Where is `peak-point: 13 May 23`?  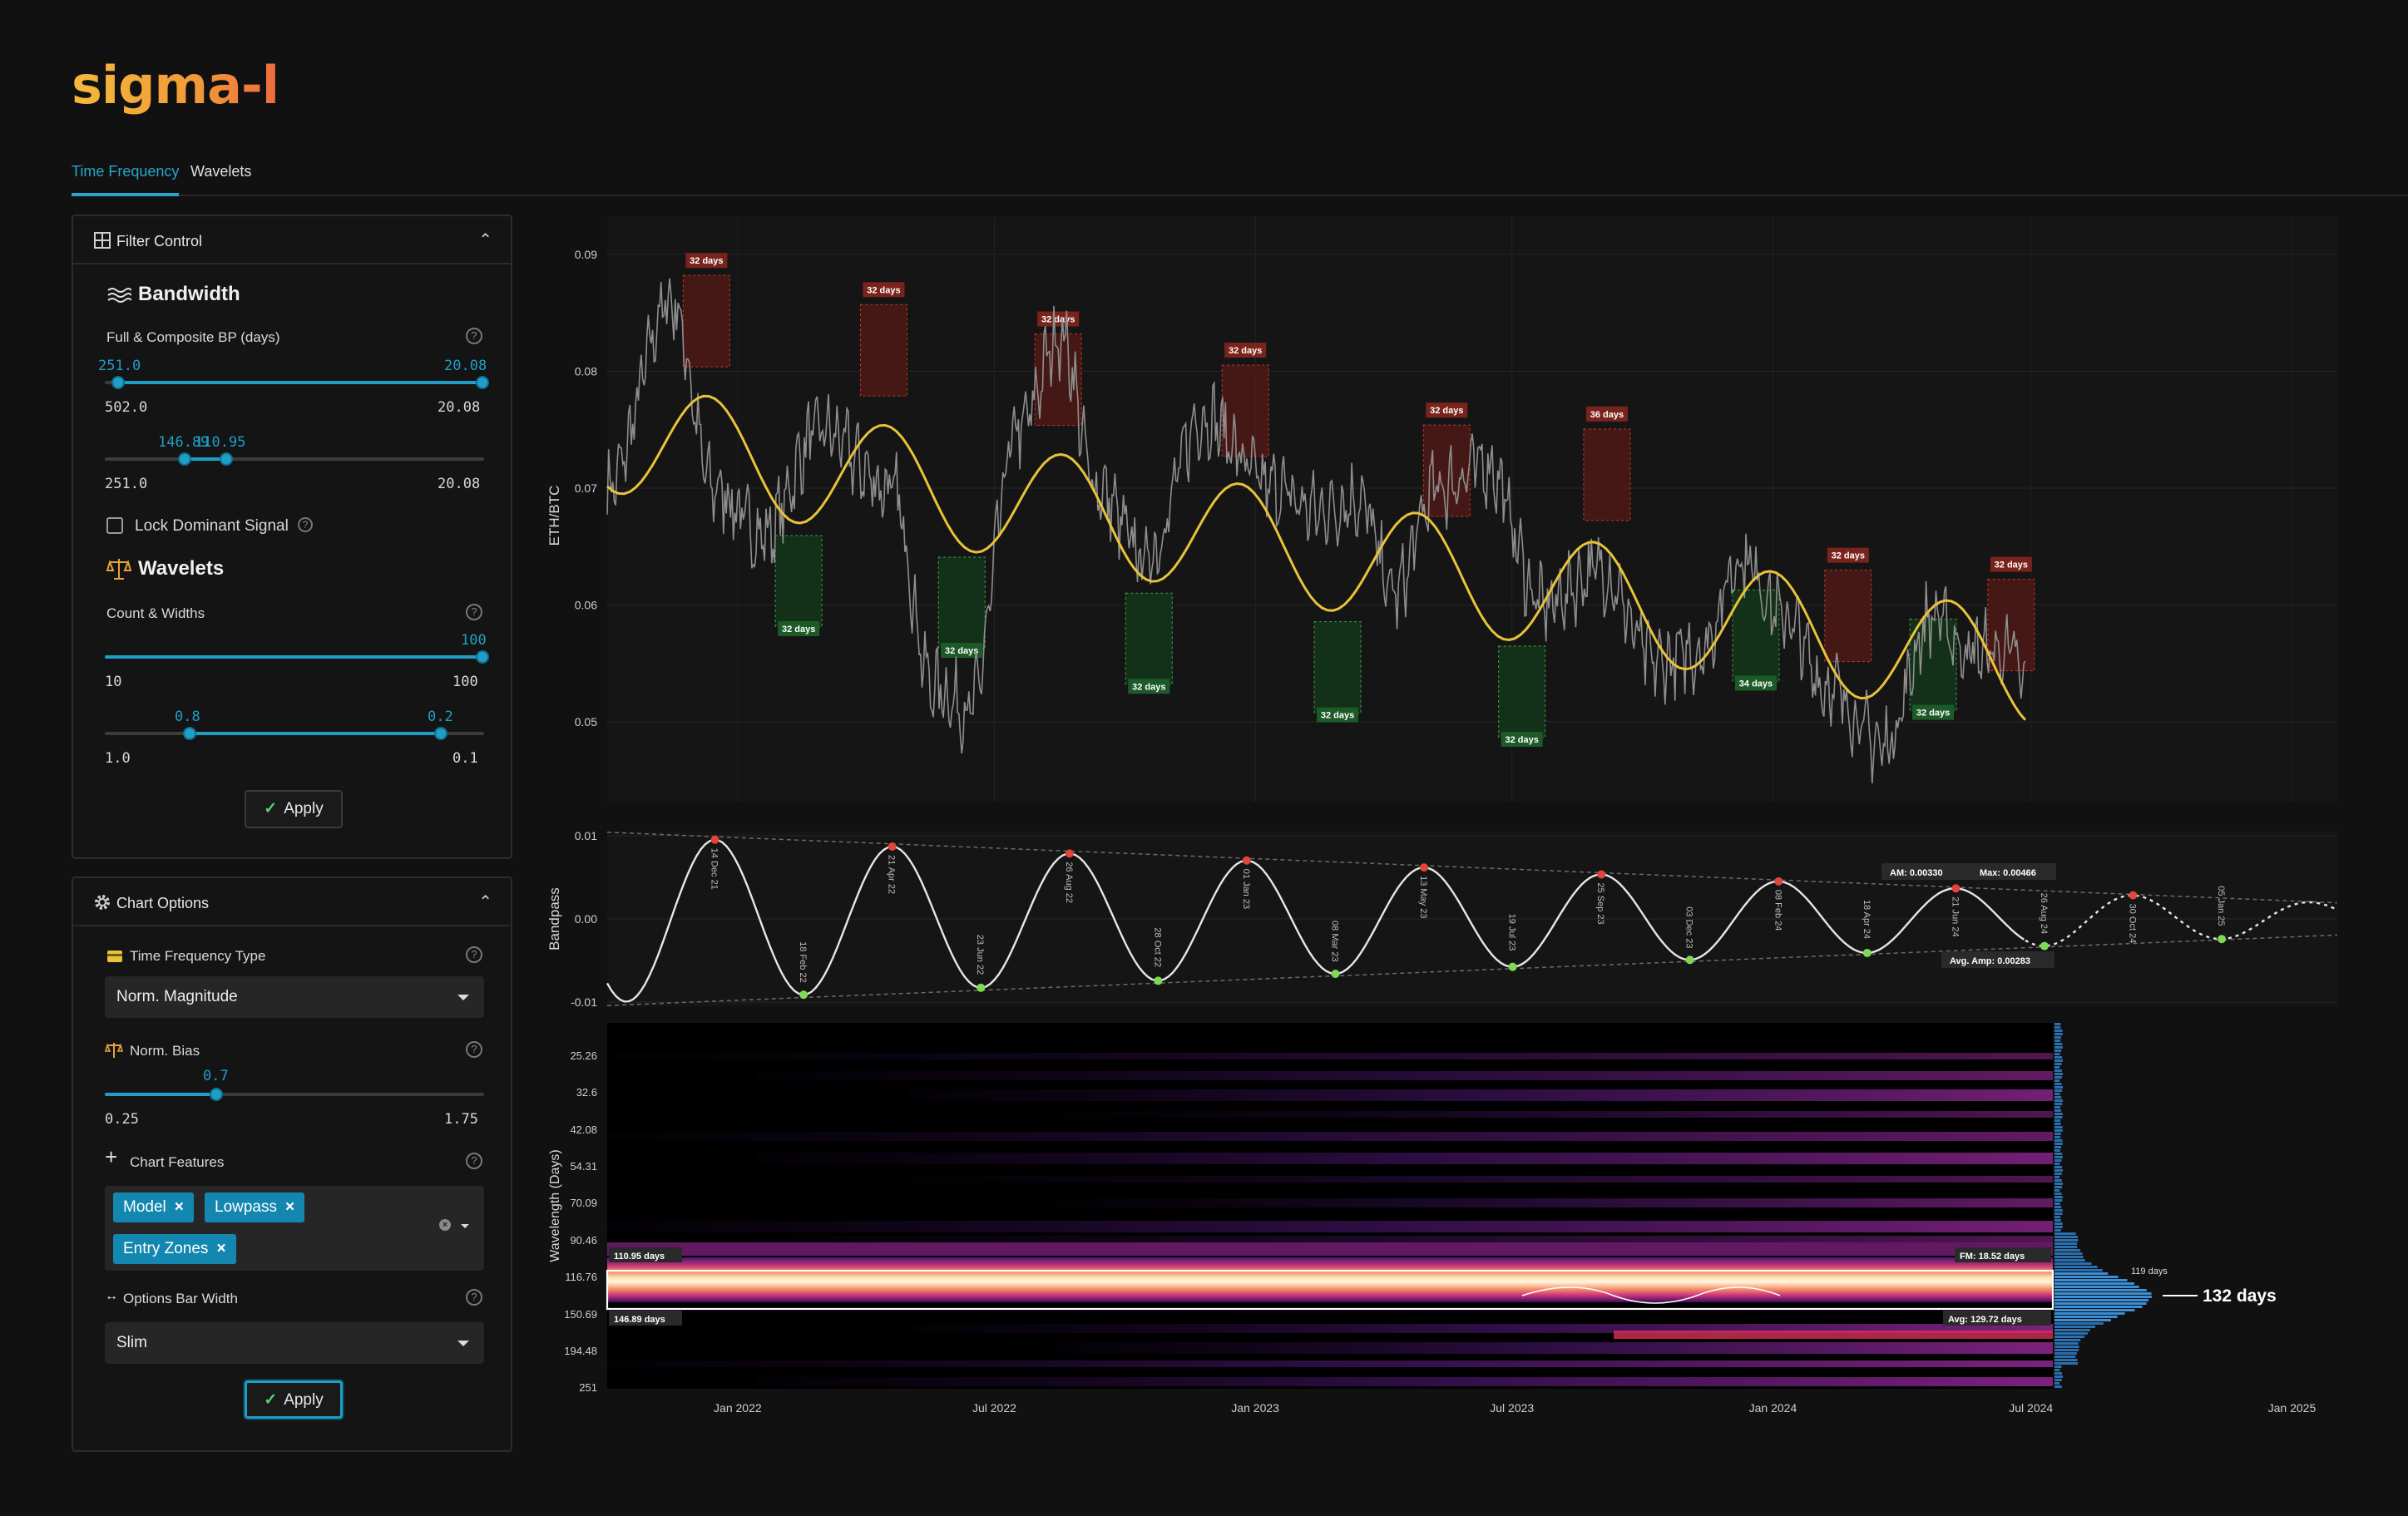 peak-point: 13 May 23 is located at coordinates (1423, 891).